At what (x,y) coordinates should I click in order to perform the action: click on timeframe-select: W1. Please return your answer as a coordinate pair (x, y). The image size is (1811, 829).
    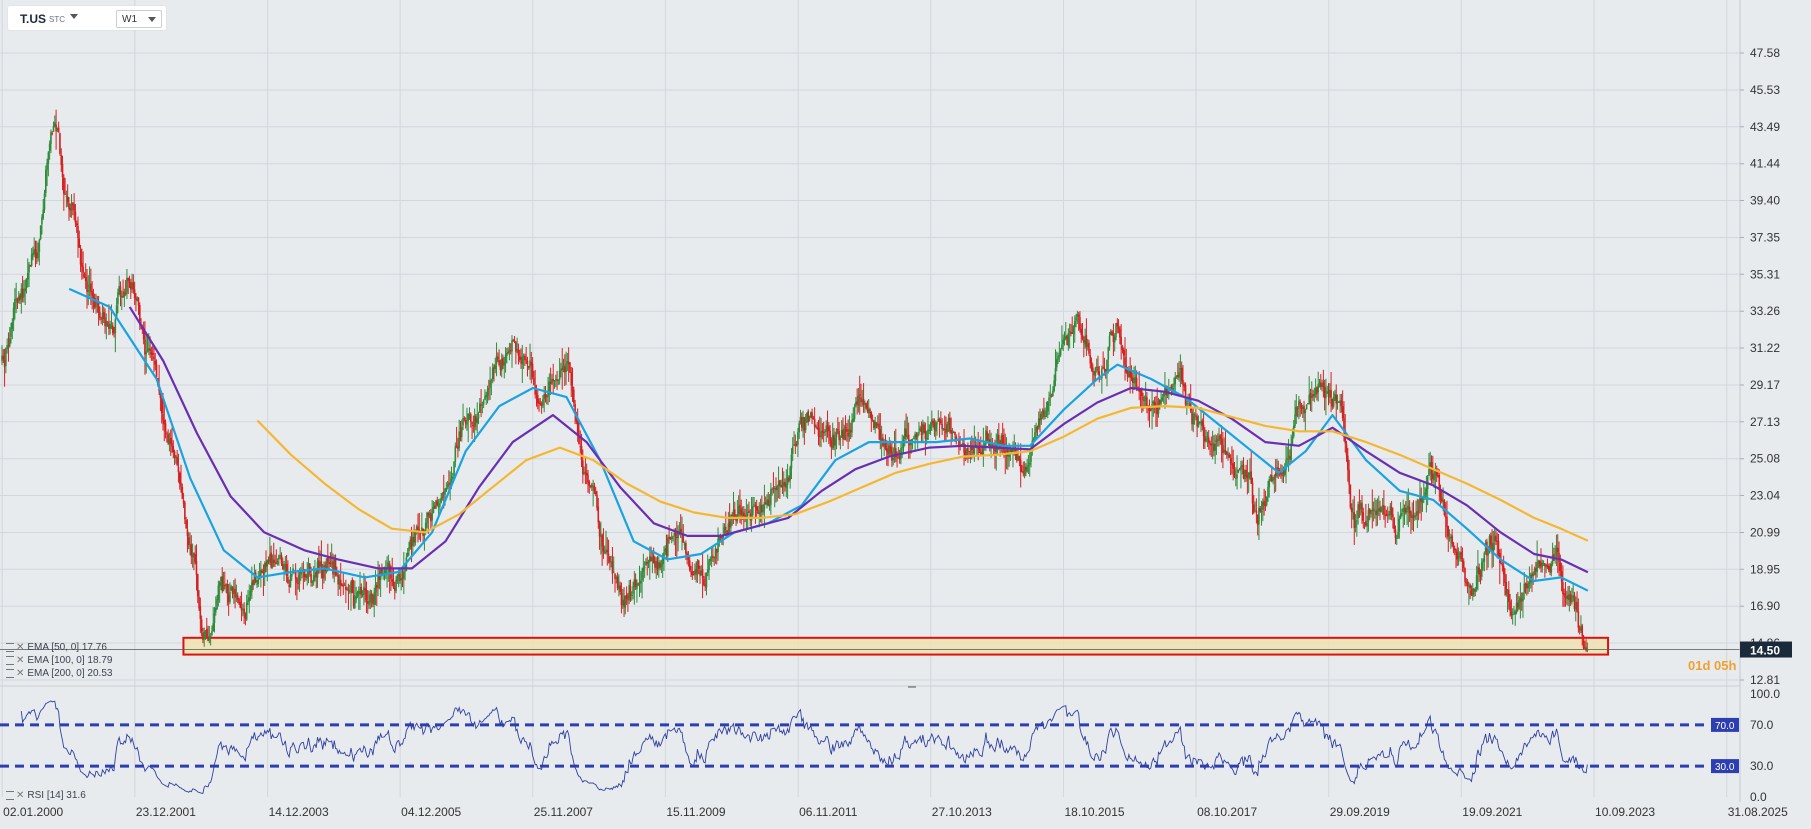
    Looking at the image, I should click on (139, 19).